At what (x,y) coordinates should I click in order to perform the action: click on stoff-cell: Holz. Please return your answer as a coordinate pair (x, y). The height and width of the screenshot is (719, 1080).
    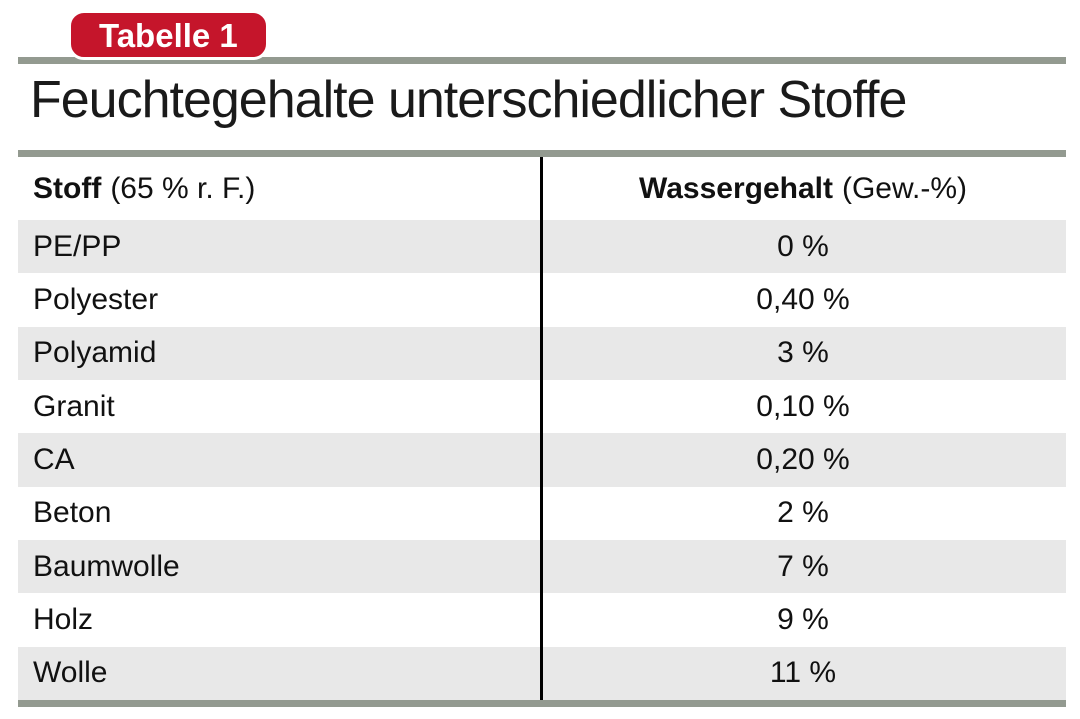
    Looking at the image, I should click on (63, 619).